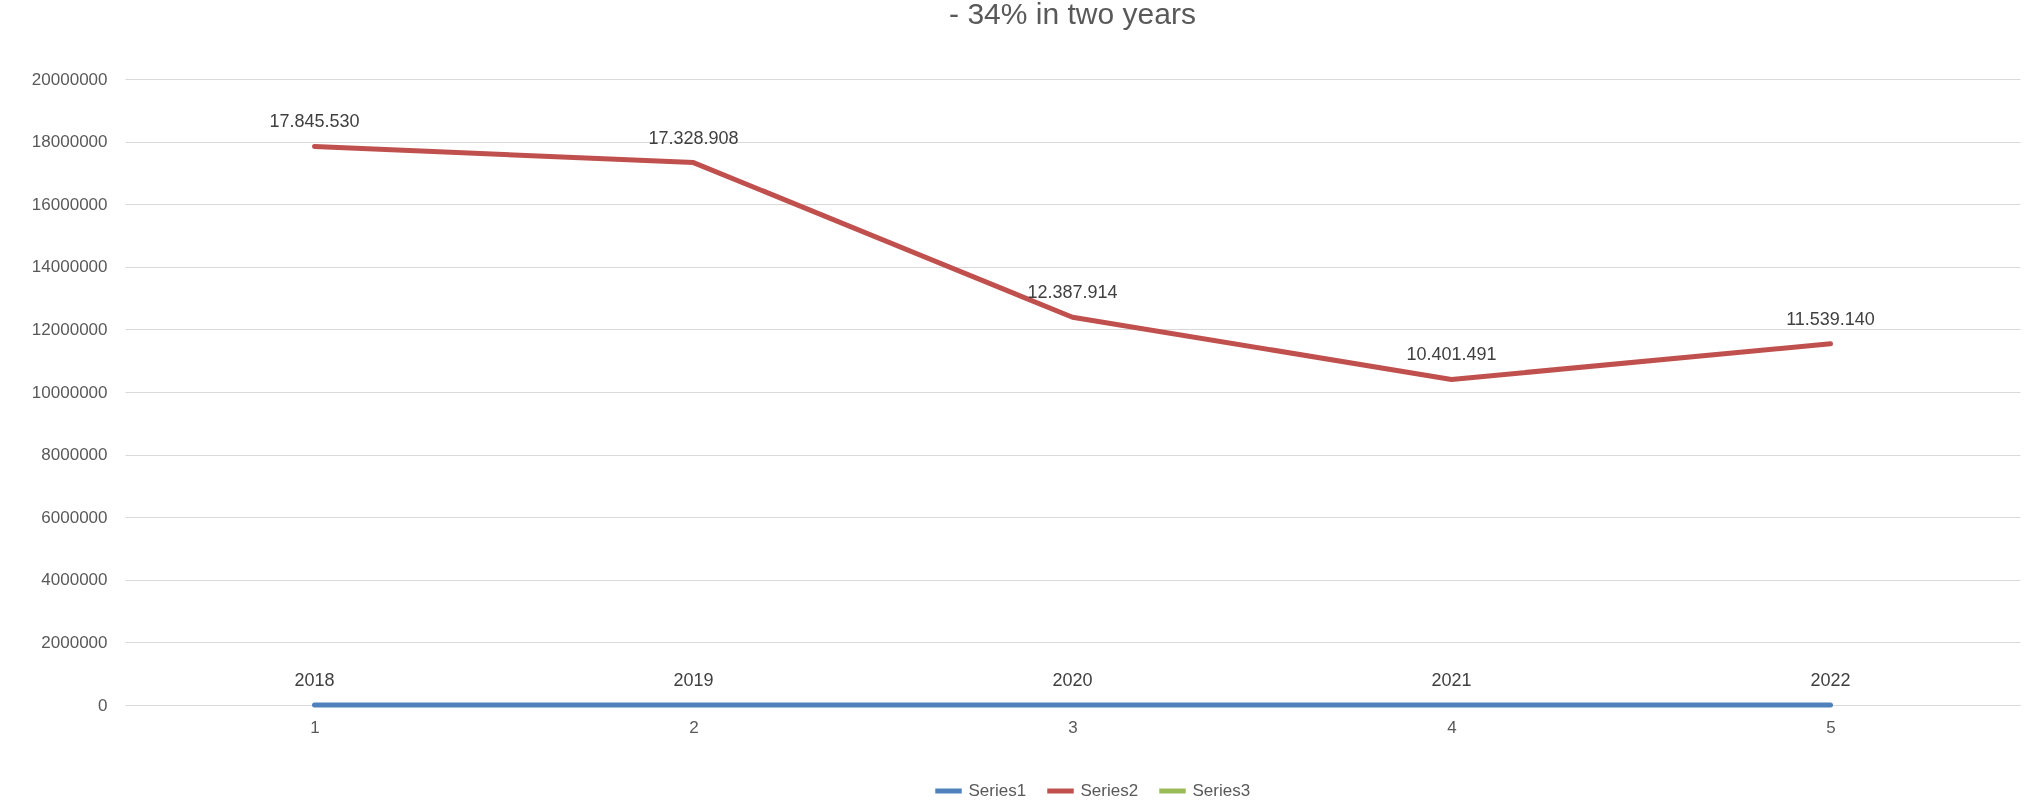 The image size is (2035, 804). I want to click on data-label: 17.845.530, so click(314, 121).